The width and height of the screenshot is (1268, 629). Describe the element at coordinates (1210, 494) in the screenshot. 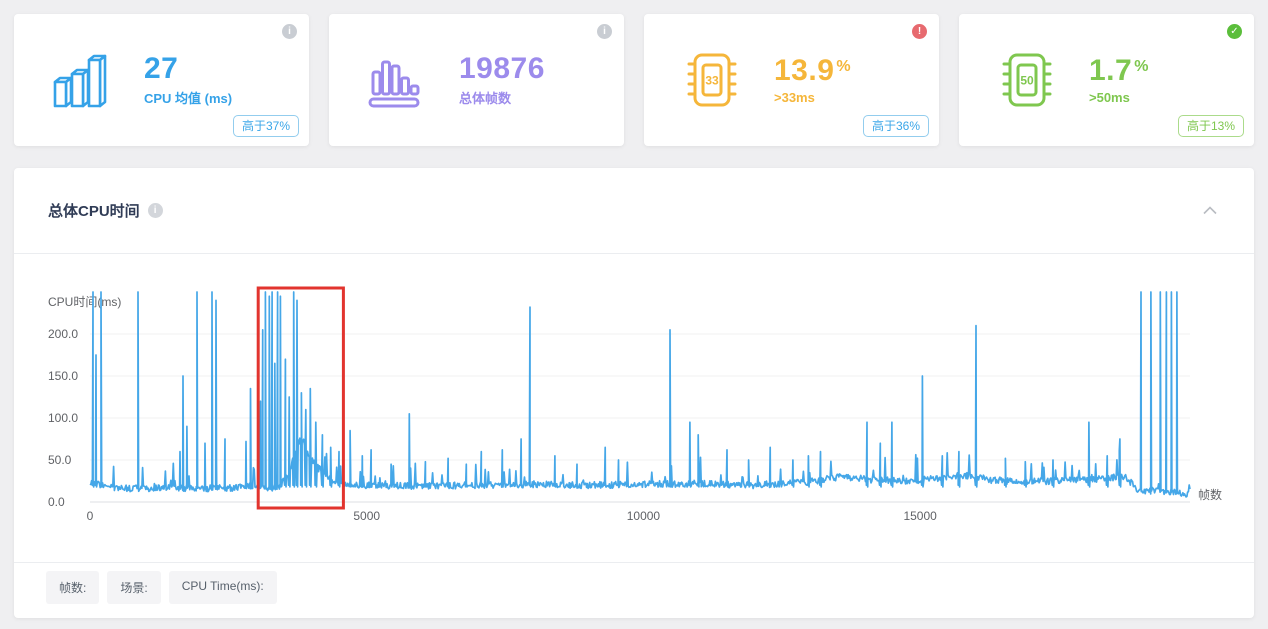

I see `x-axis-title: 帧数` at that location.